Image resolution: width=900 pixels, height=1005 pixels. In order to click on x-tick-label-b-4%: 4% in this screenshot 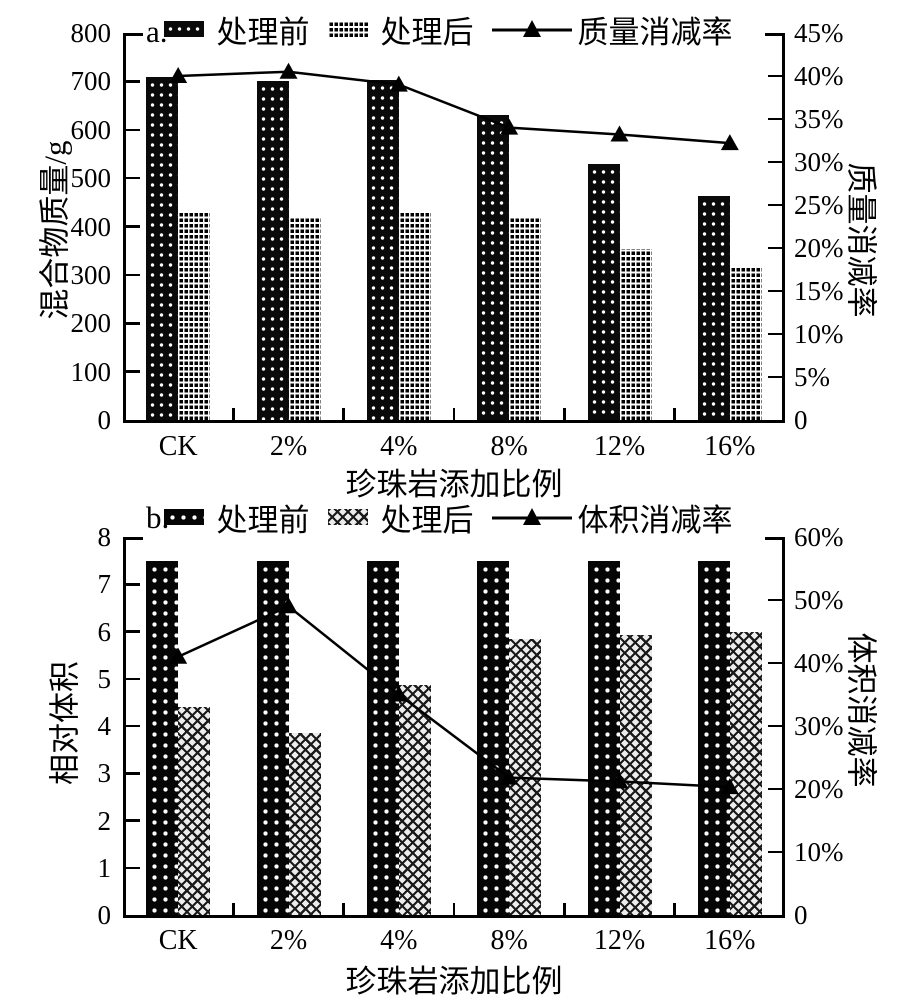, I will do `click(399, 940)`.